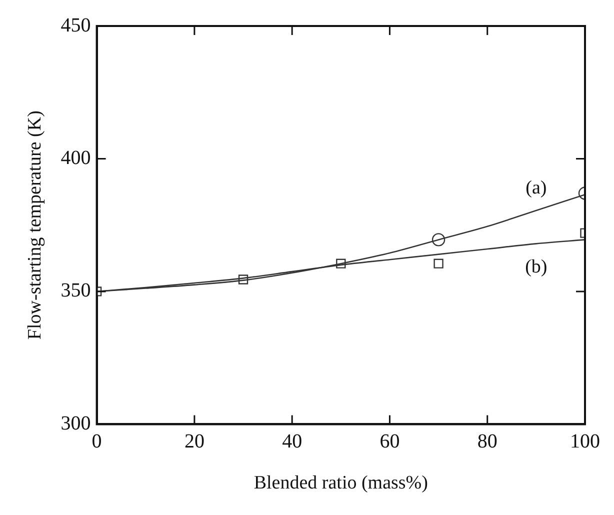 Image resolution: width=614 pixels, height=515 pixels. I want to click on x-tick-label: 20, so click(194, 441).